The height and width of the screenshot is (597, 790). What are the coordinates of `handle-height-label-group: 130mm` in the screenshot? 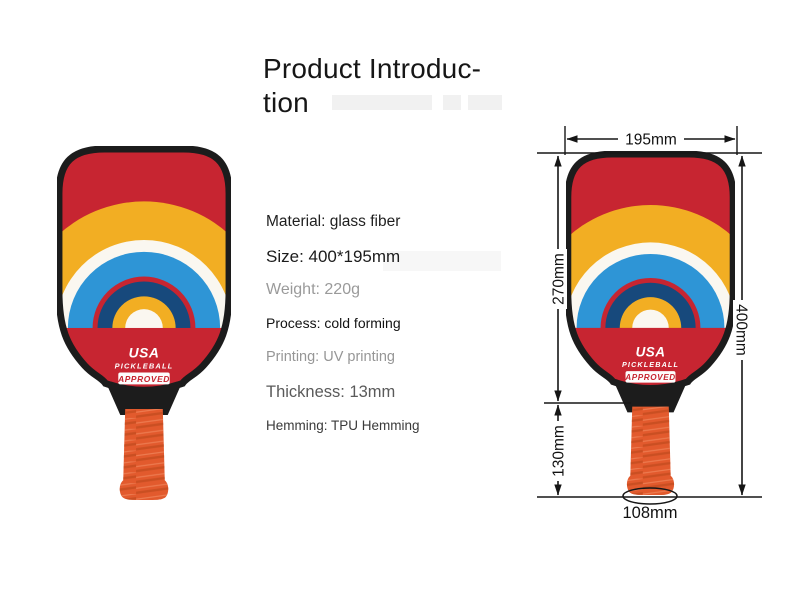 It's located at (558, 451).